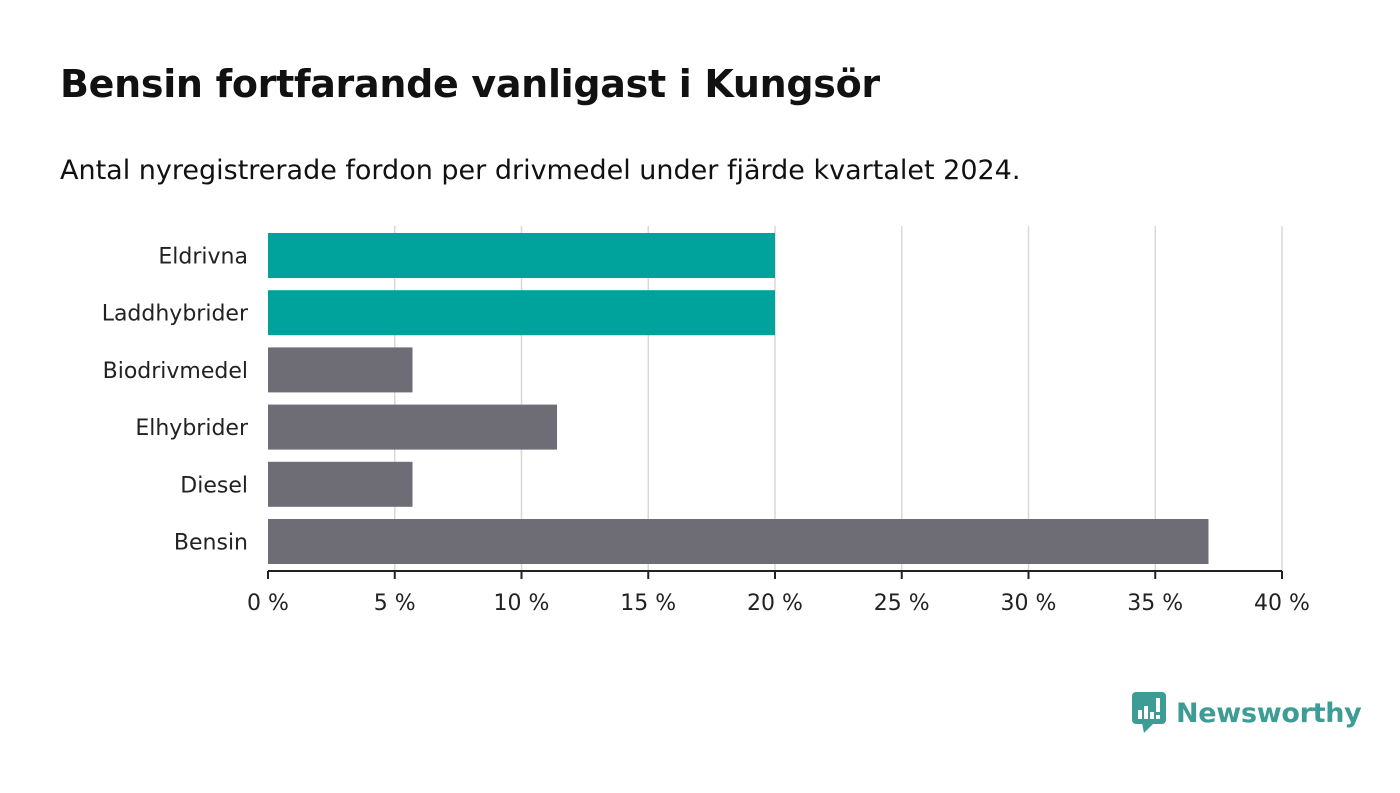 This screenshot has width=1400, height=793. Describe the element at coordinates (648, 603) in the screenshot. I see `x-tick-label: 15 %` at that location.